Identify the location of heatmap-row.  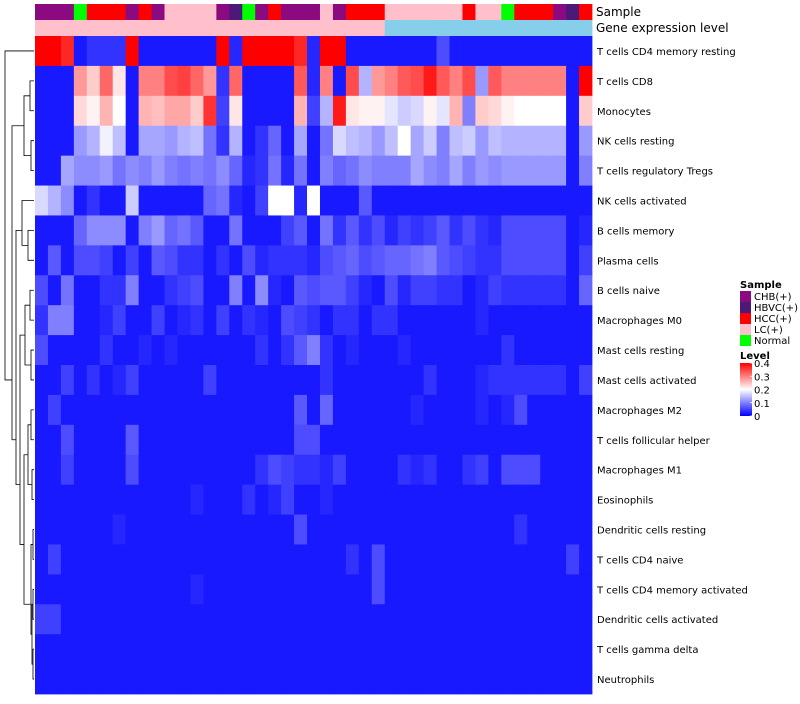
(314, 470).